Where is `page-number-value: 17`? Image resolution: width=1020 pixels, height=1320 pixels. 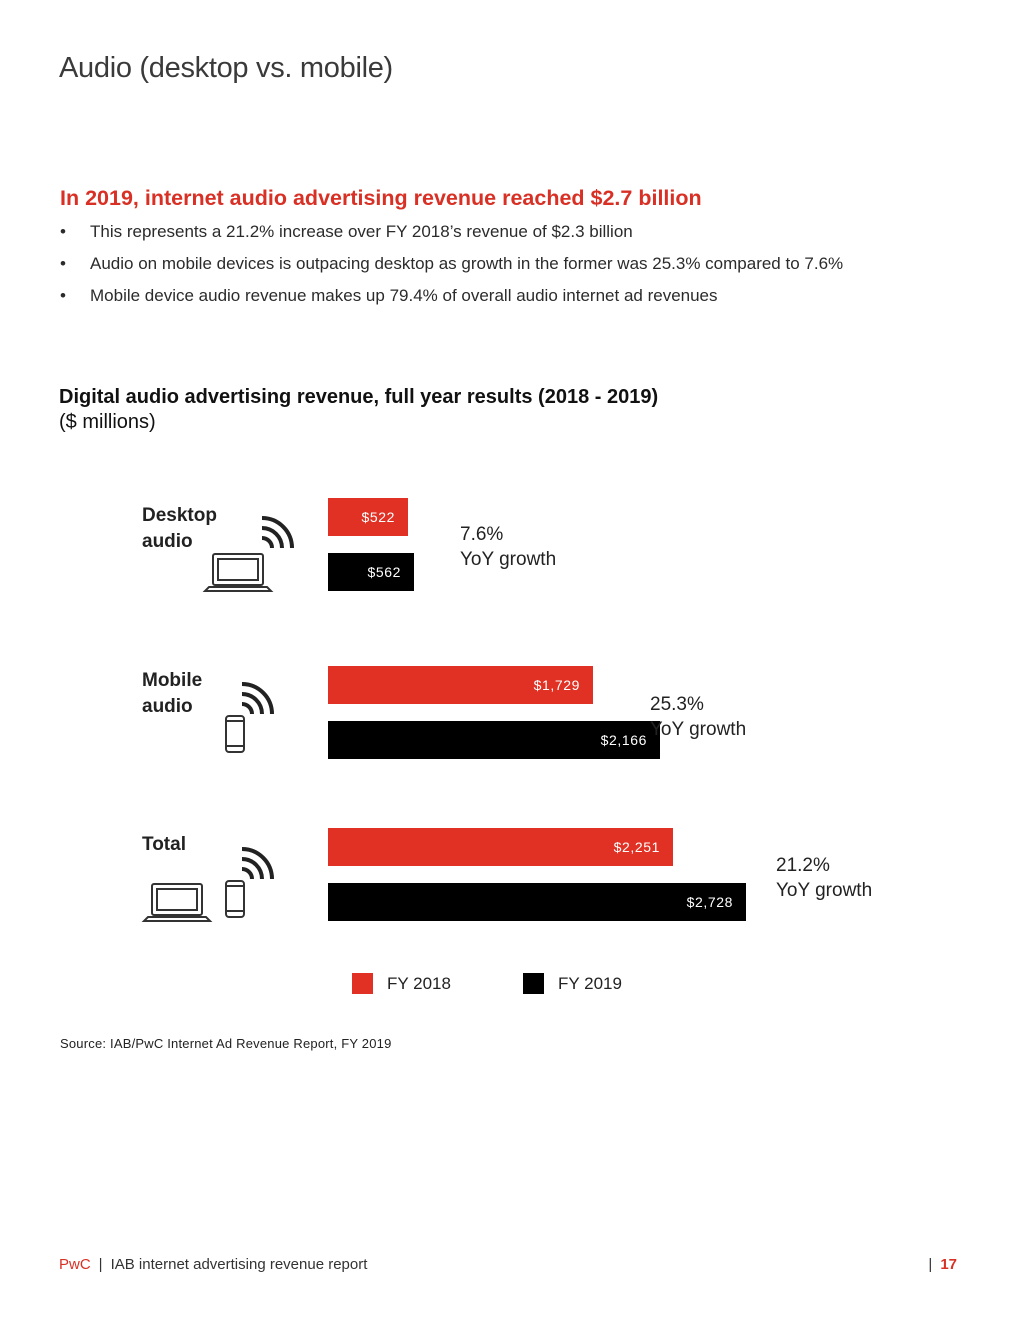
page-number-value: 17 is located at coordinates (948, 1264).